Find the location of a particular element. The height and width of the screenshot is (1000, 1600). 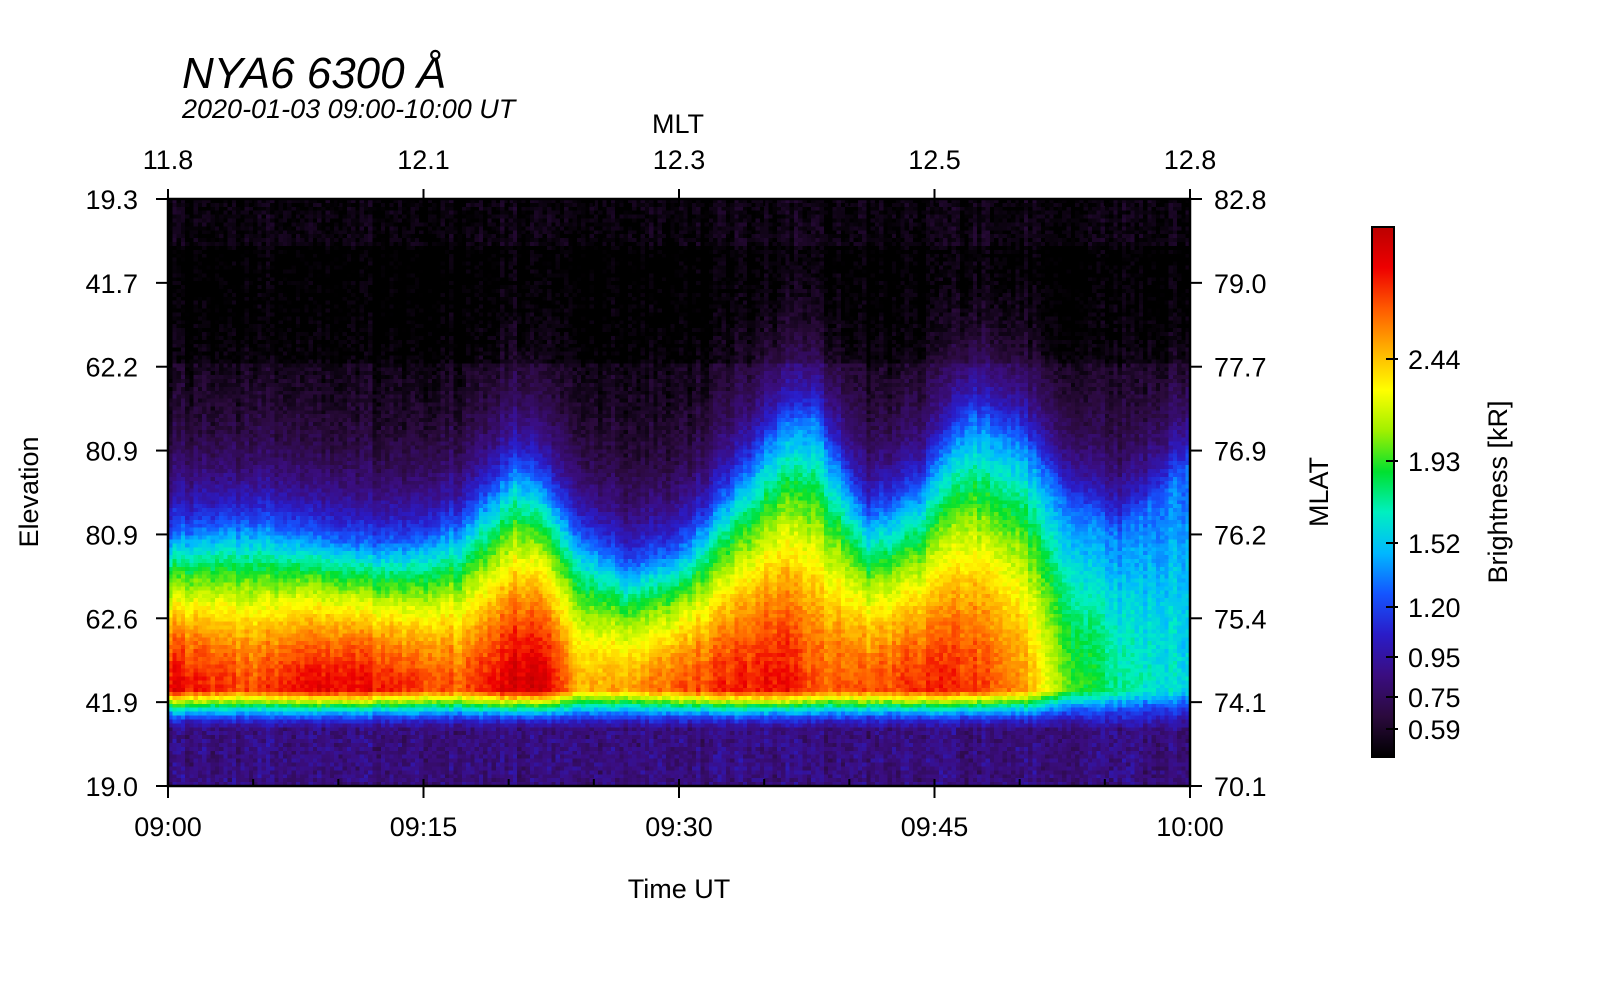

x-axis-label: Time UT is located at coordinates (679, 889).